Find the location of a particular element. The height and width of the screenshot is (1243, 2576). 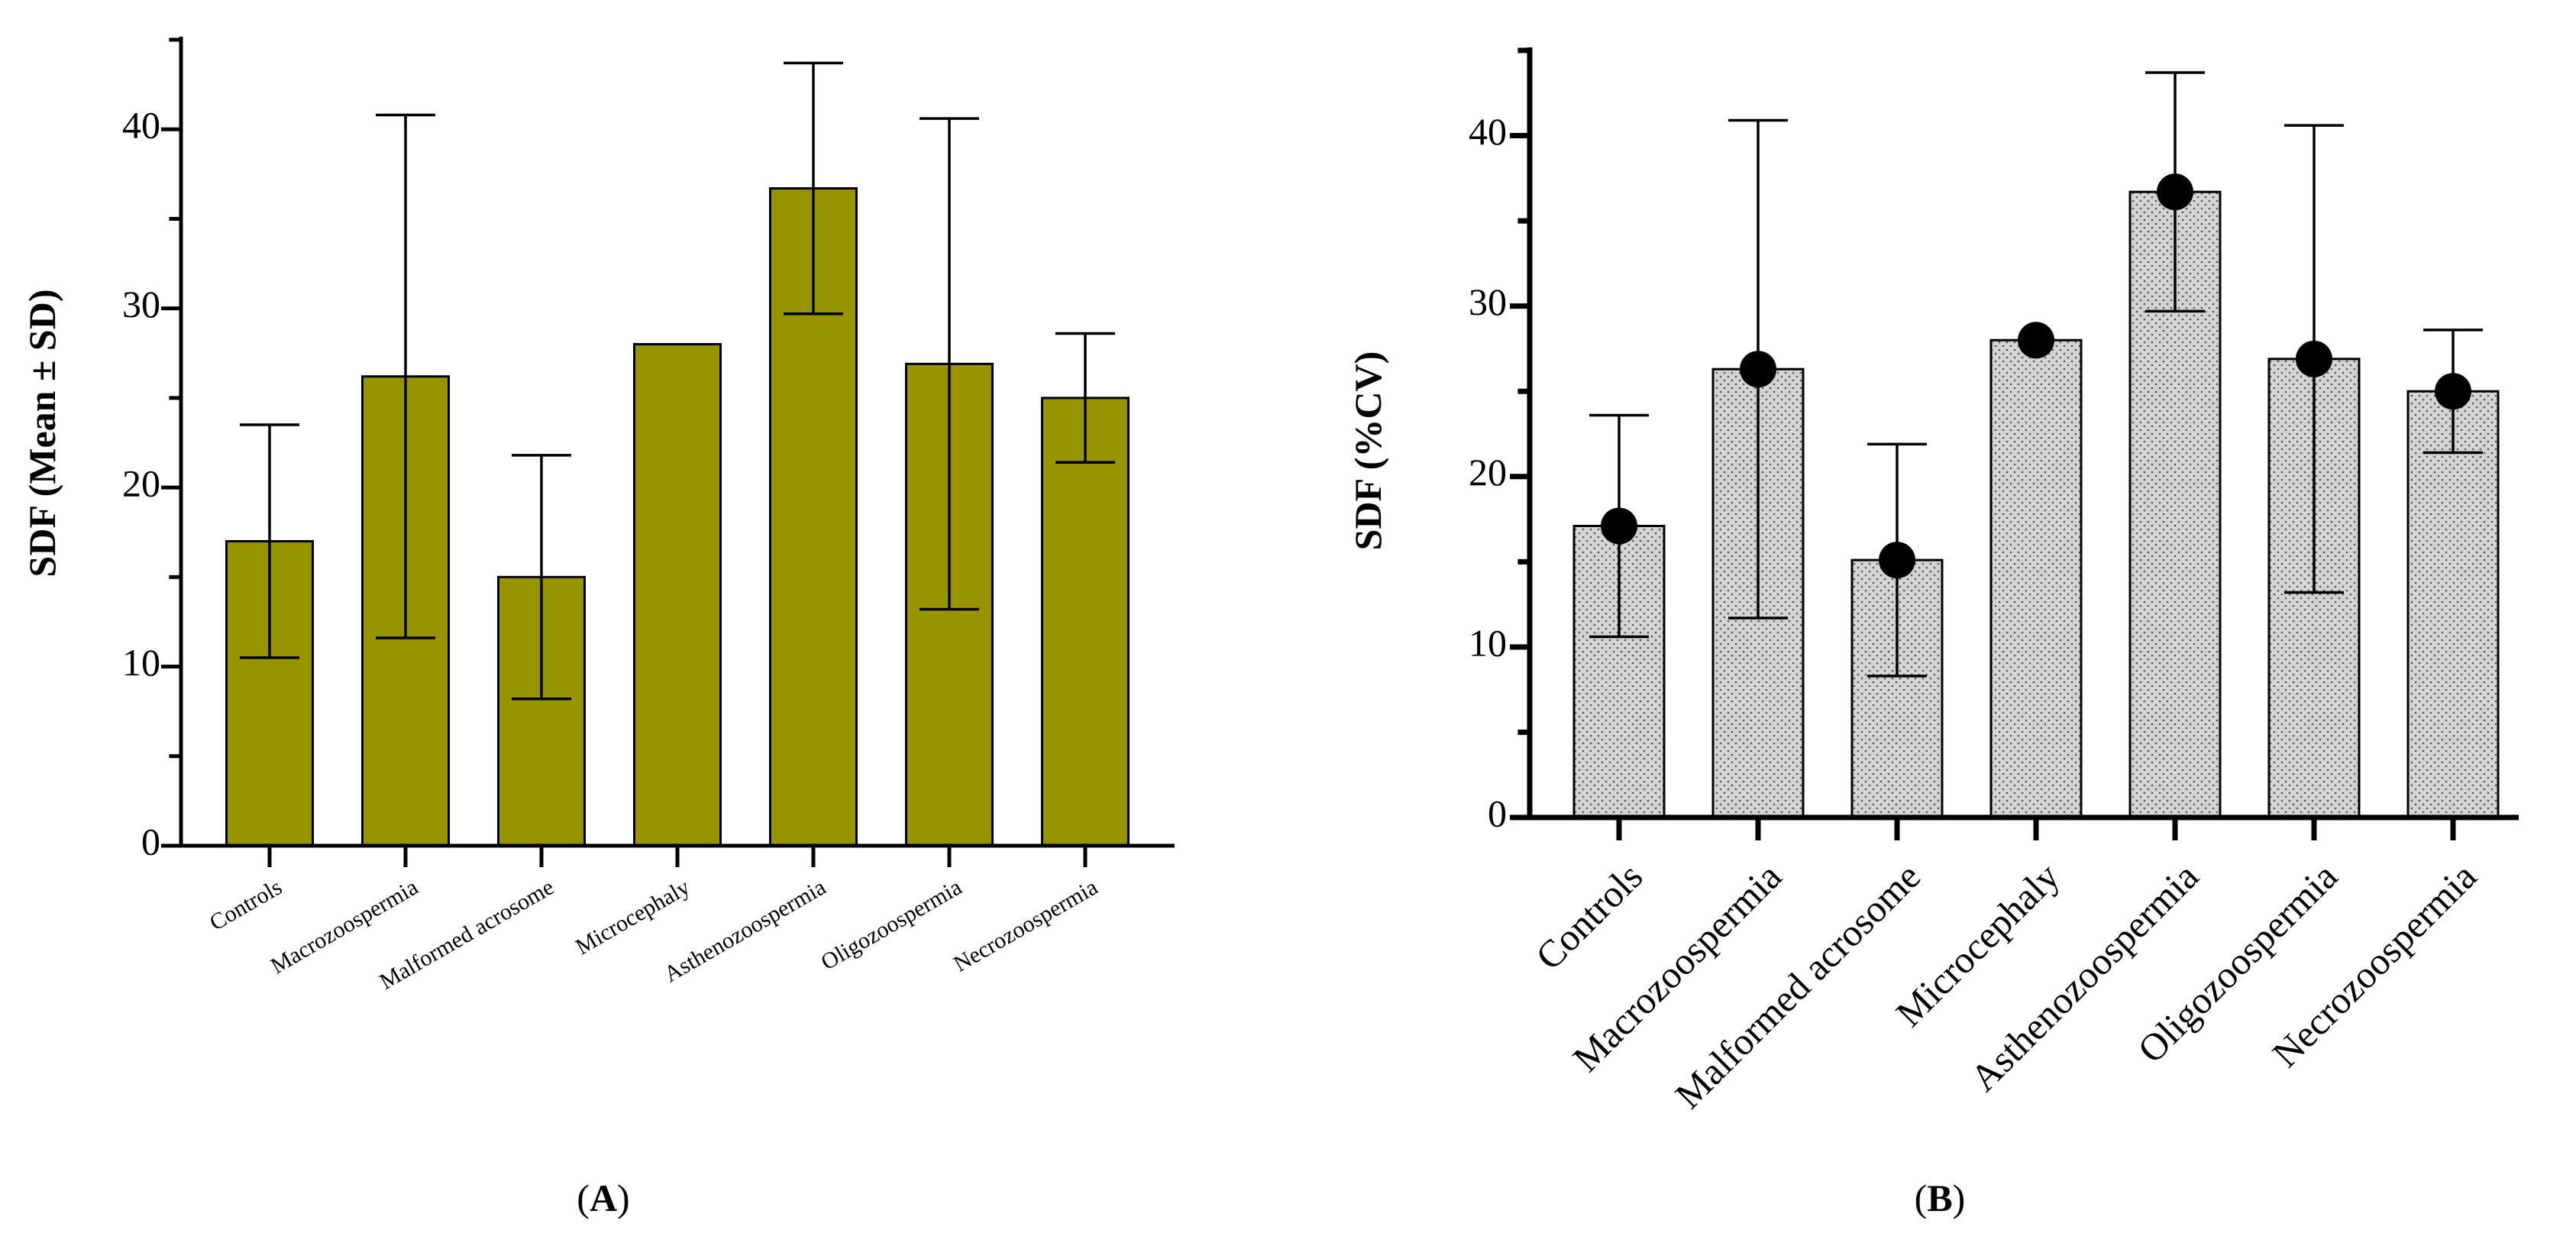

panel-b-category-label-controls: Controls is located at coordinates (1588, 917).